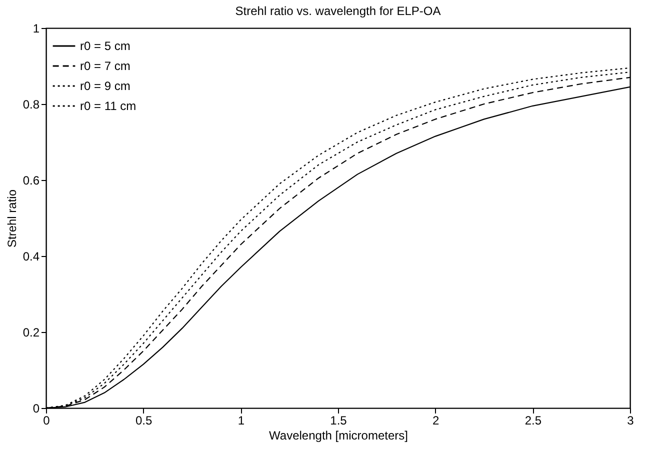 The image size is (667, 458). What do you see at coordinates (630, 421) in the screenshot?
I see `x-tick-label: 3` at bounding box center [630, 421].